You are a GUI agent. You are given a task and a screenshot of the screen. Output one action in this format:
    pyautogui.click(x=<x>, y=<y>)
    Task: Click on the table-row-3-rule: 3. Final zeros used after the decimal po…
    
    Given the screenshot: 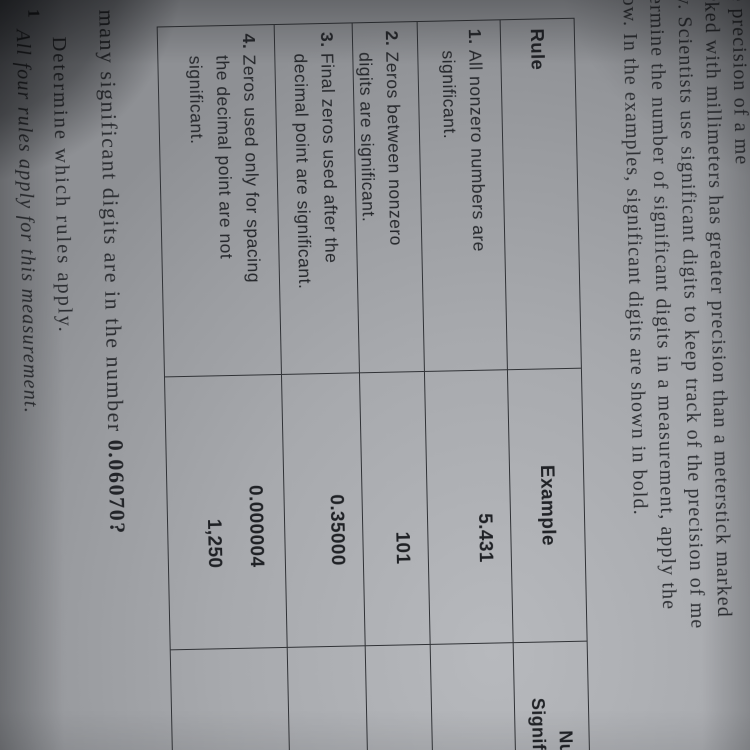 What is the action you would take?
    pyautogui.click(x=316, y=199)
    